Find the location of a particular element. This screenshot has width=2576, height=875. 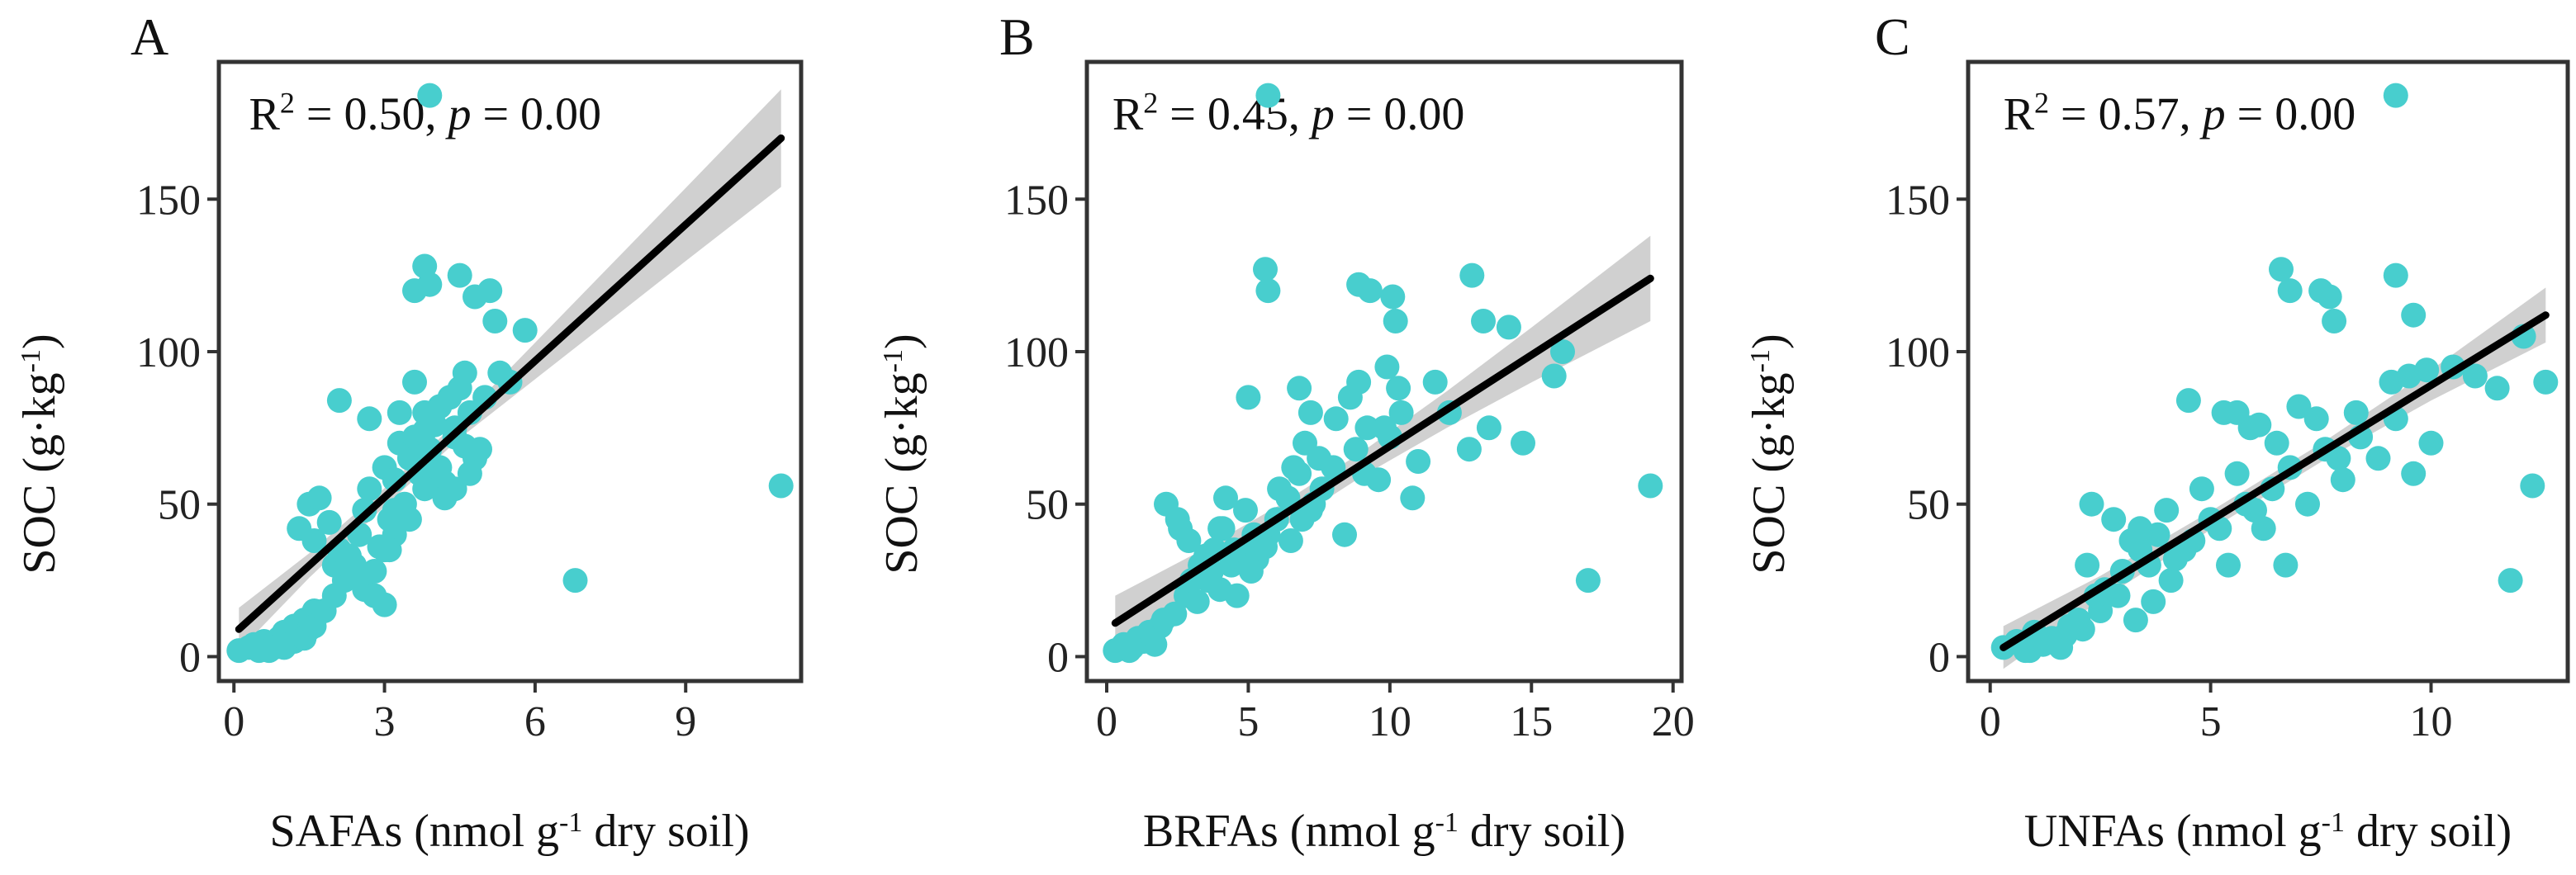

panel-label-c: C is located at coordinates (1893, 36).